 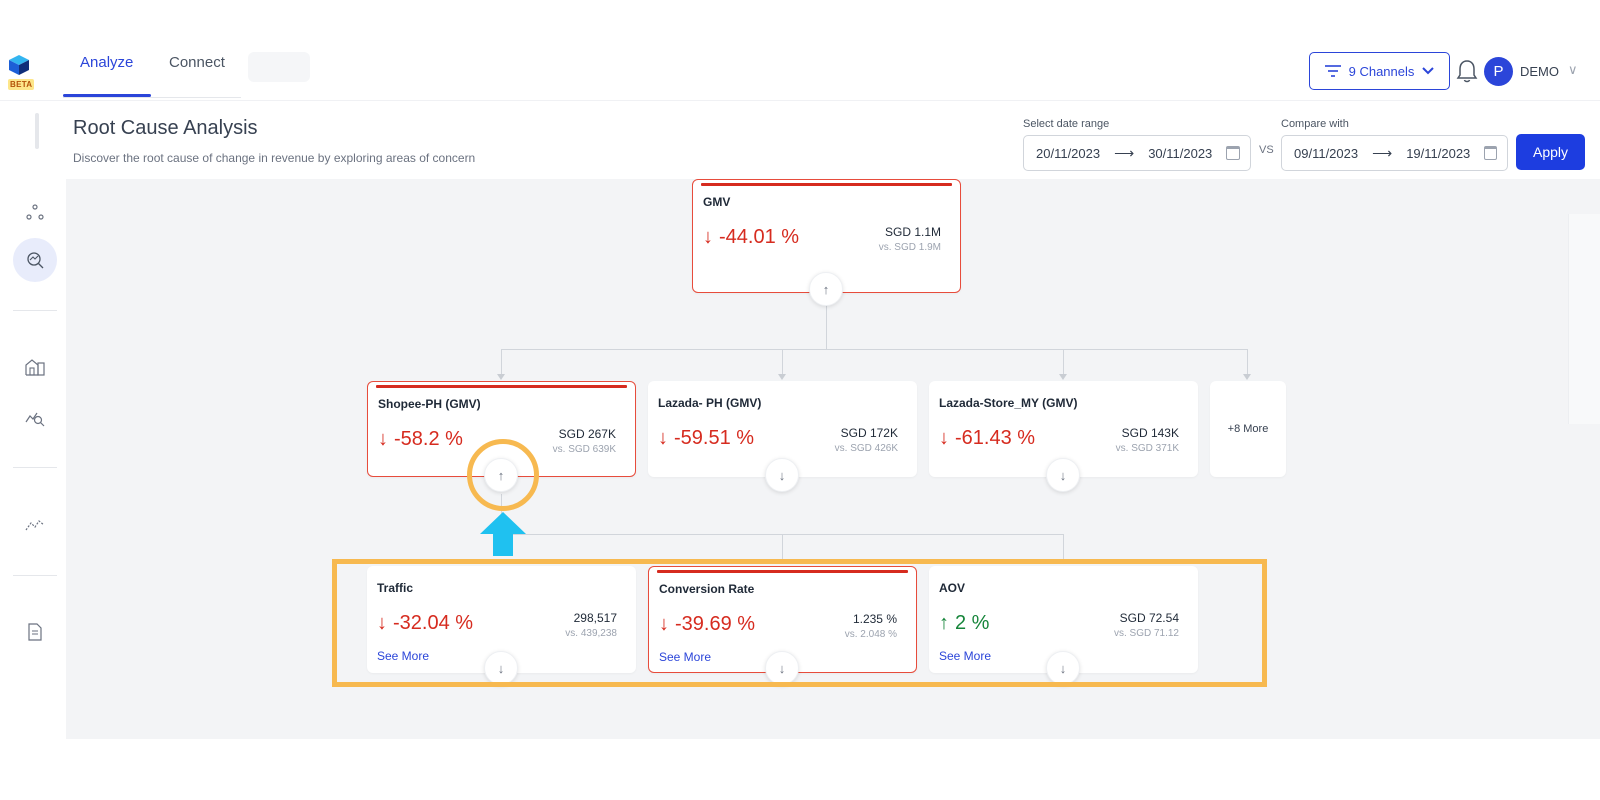 What do you see at coordinates (1068, 153) in the screenshot?
I see `date-range-start: 20/11/2023` at bounding box center [1068, 153].